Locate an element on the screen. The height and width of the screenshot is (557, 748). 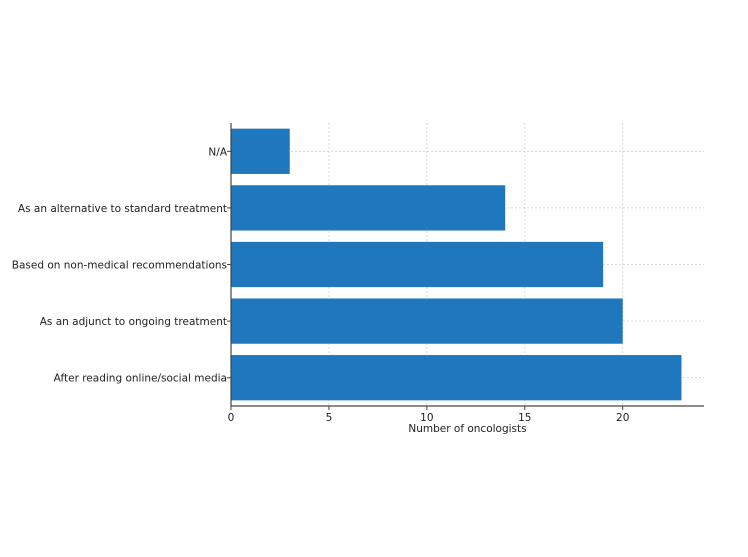
x-tick-label: 5 is located at coordinates (329, 418).